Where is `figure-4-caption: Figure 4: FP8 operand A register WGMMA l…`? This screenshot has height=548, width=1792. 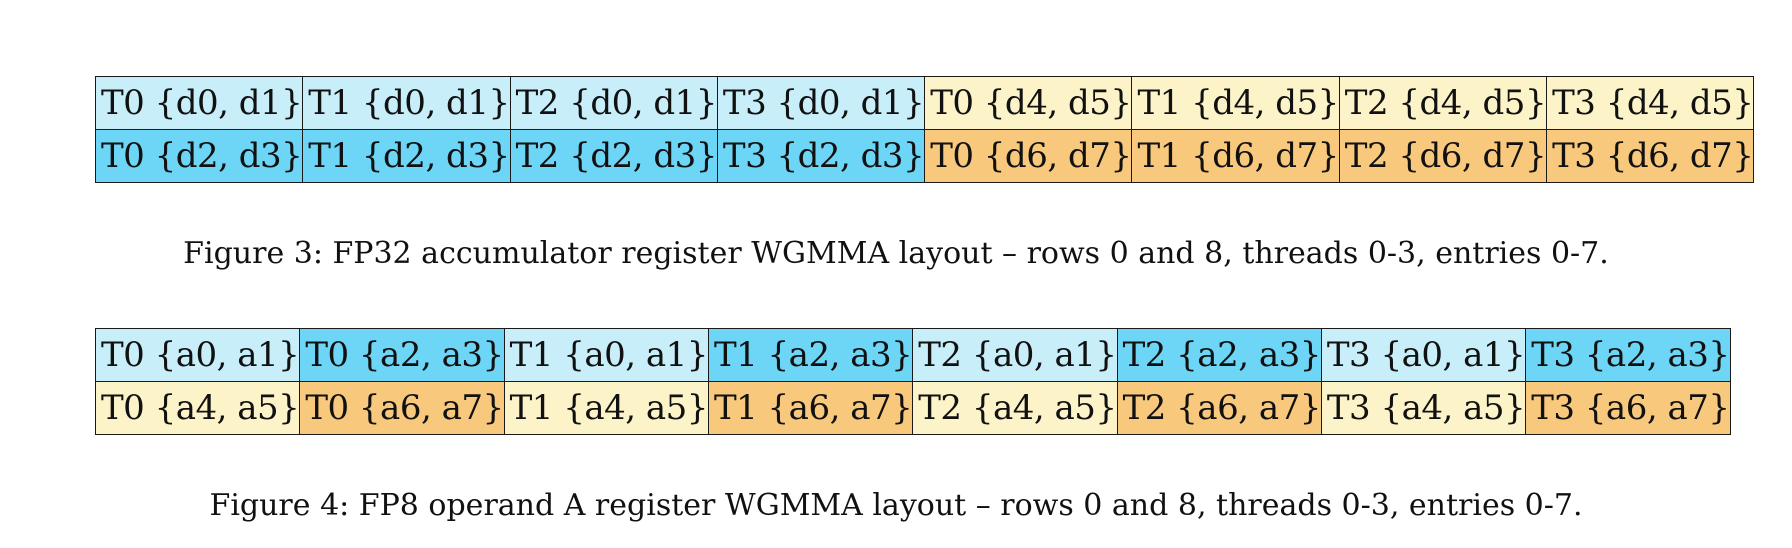 figure-4-caption: Figure 4: FP8 operand A register WGMMA l… is located at coordinates (896, 505).